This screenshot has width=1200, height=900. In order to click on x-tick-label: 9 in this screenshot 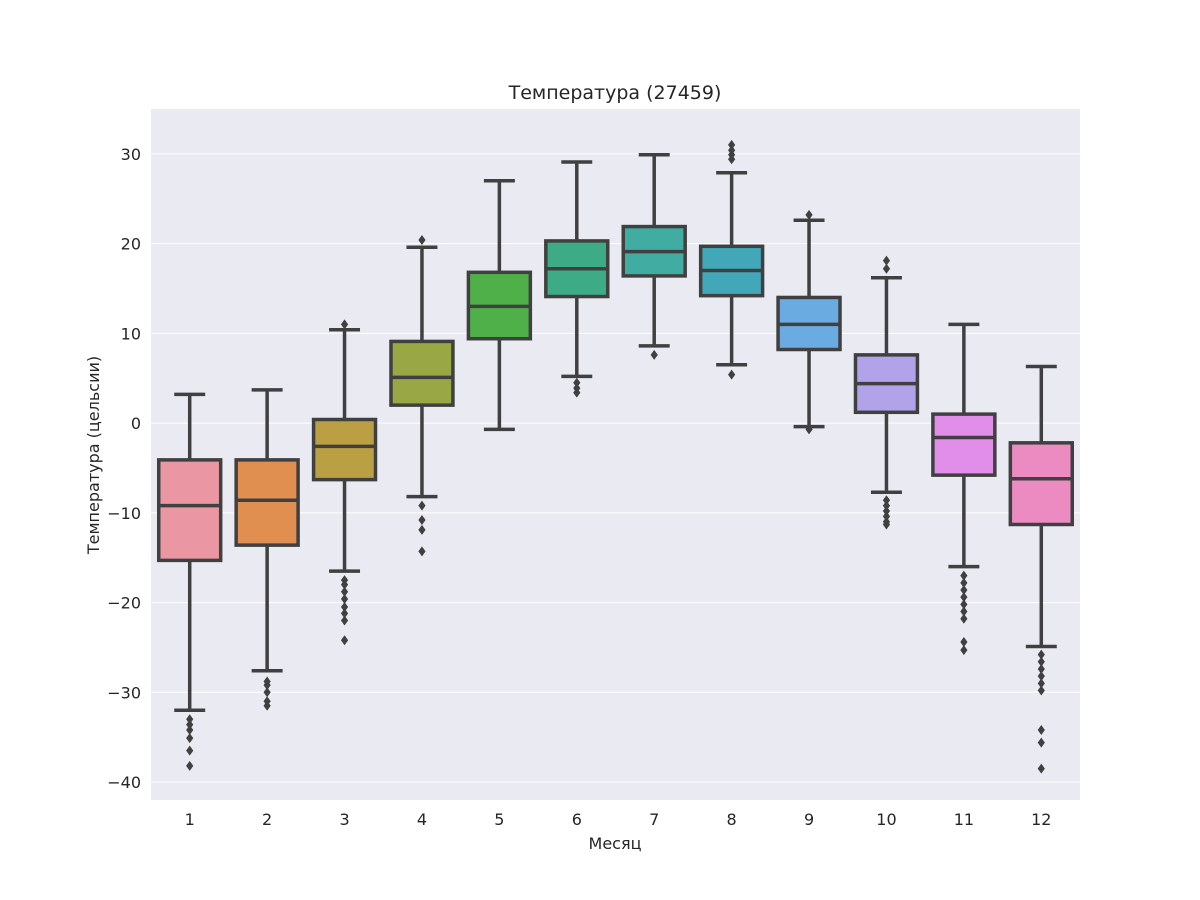, I will do `click(809, 819)`.